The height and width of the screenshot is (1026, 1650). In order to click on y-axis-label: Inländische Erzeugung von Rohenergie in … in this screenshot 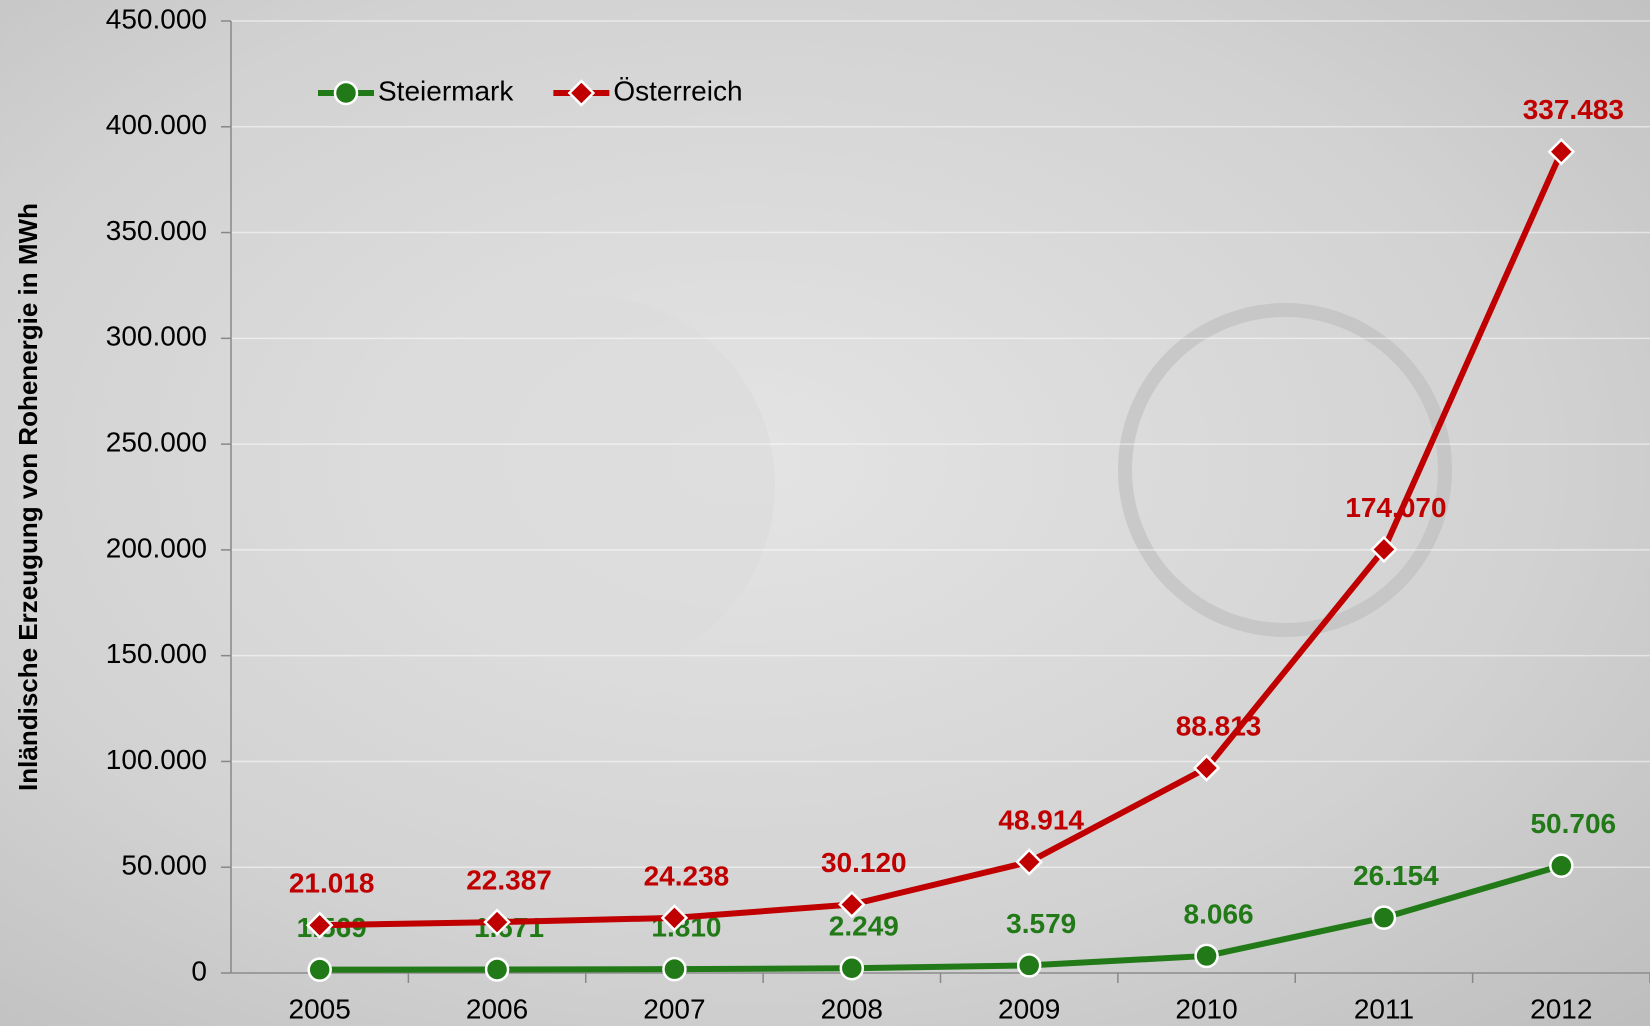, I will do `click(28, 497)`.